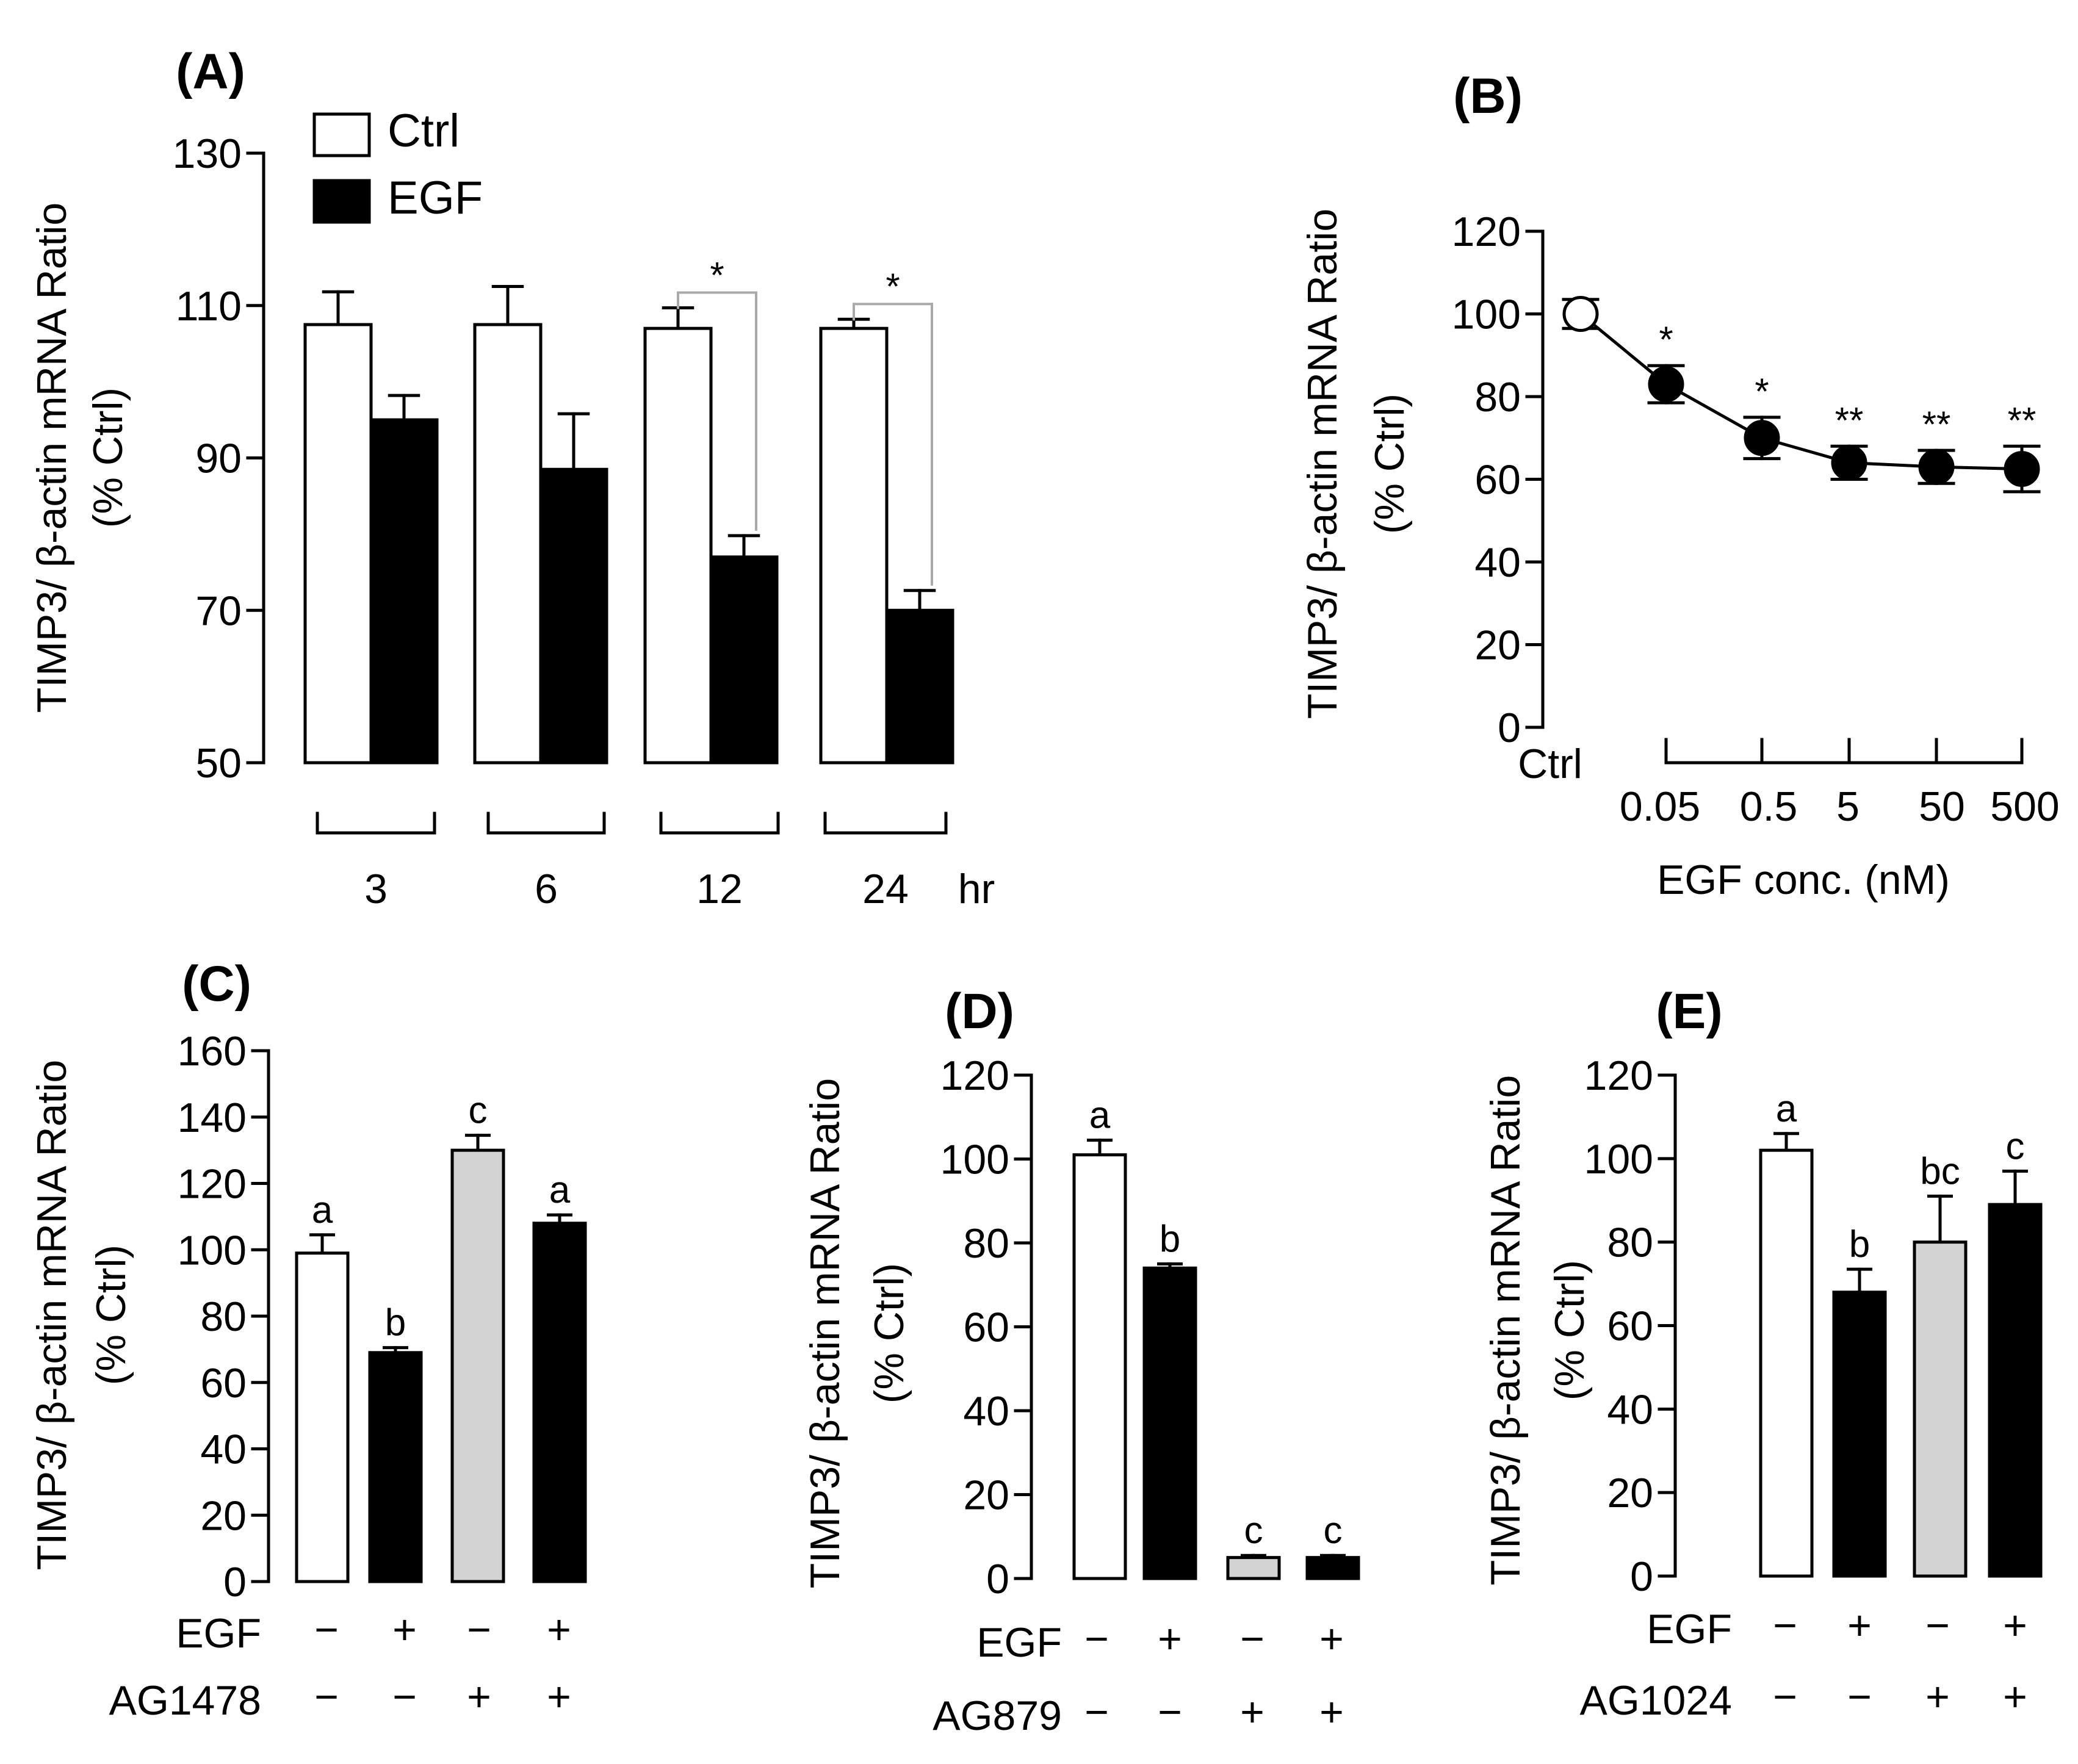 The width and height of the screenshot is (2078, 1764). Describe the element at coordinates (2015, 1146) in the screenshot. I see `group-letter: c` at that location.